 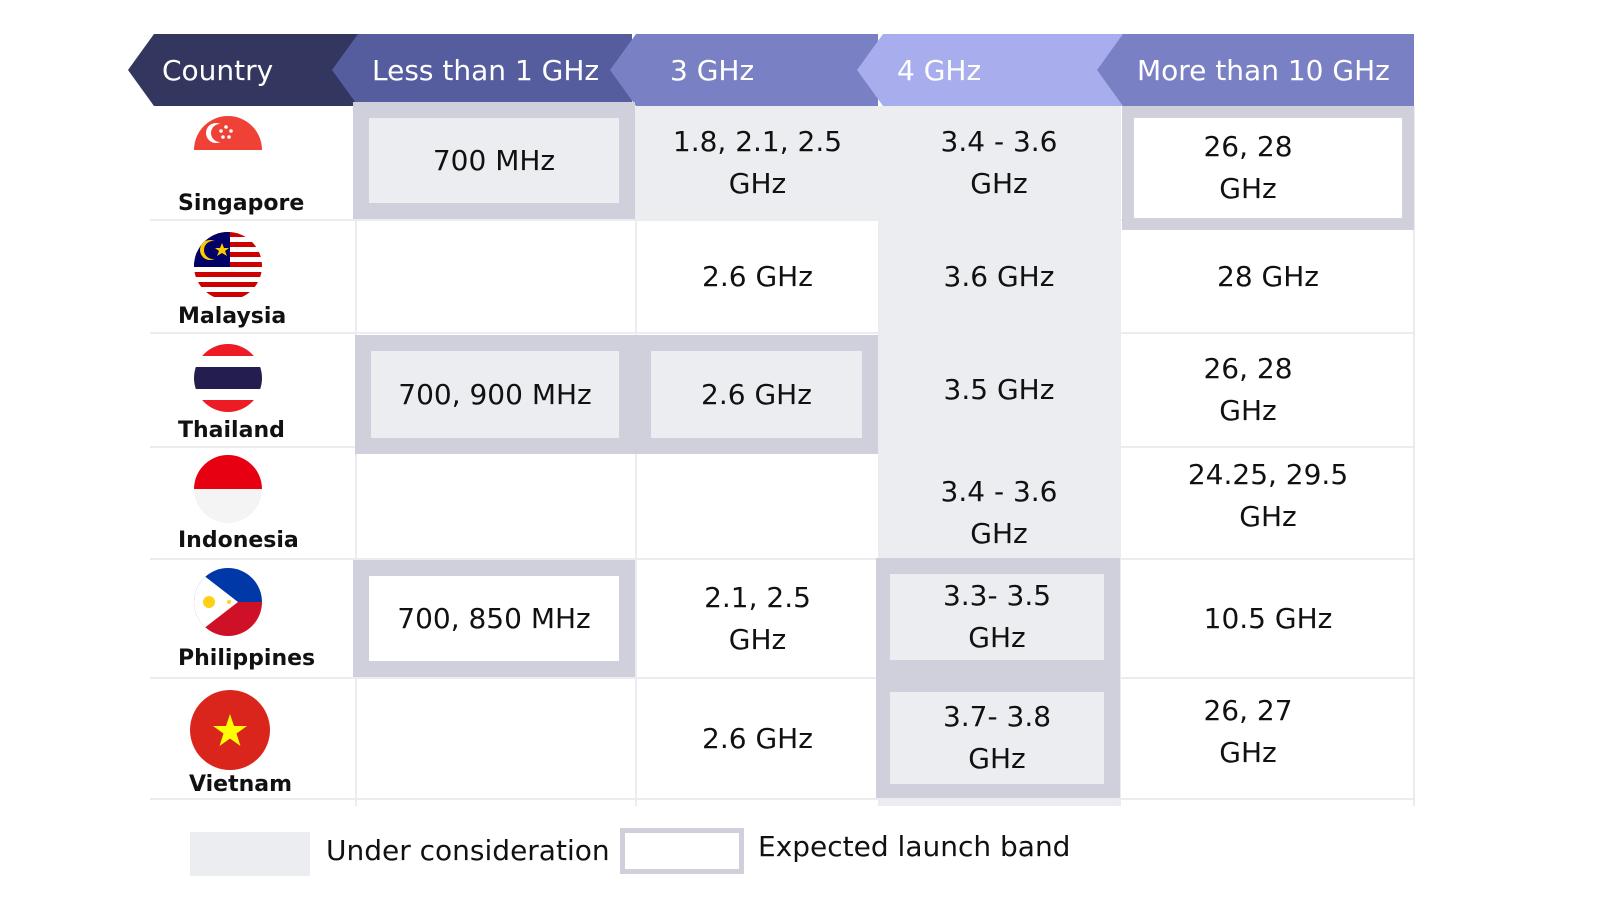 What do you see at coordinates (1268, 495) in the screenshot?
I see `band-cell-text: 24.25, 29.5 GHz` at bounding box center [1268, 495].